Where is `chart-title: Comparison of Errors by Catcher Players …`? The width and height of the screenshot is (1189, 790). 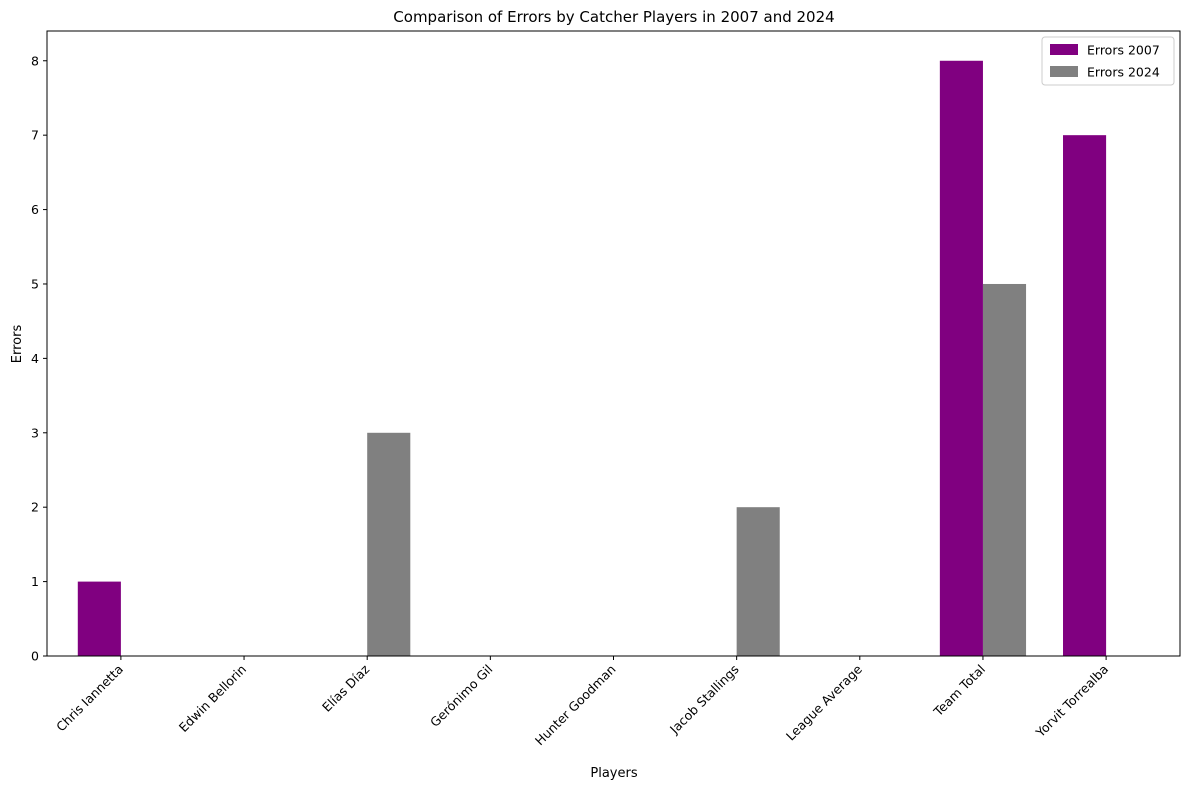
chart-title: Comparison of Errors by Catcher Players … is located at coordinates (613, 17).